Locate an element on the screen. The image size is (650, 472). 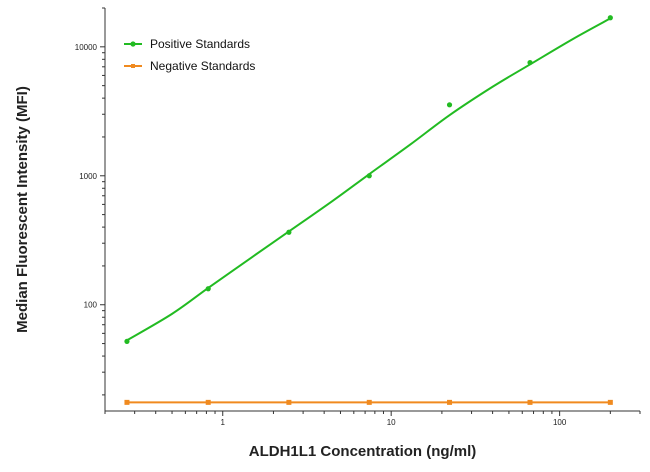
legend-item-negative: Negative Standards is located at coordinates (189, 66).